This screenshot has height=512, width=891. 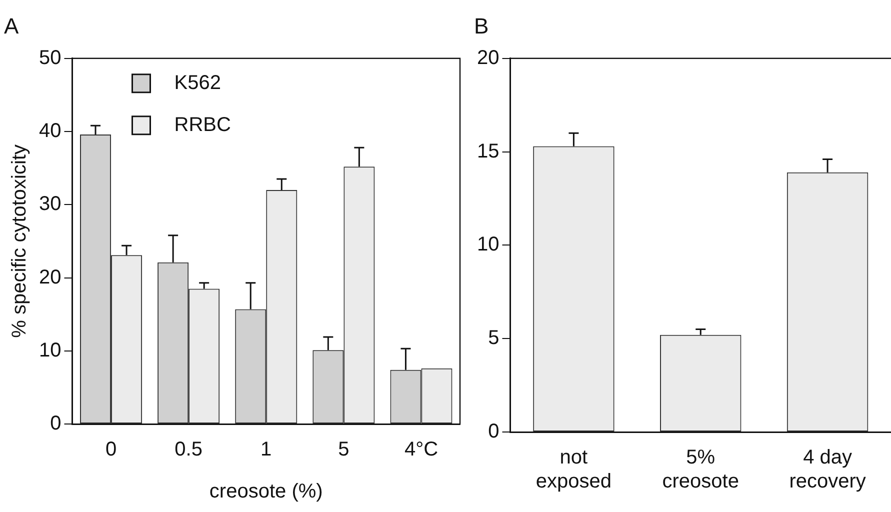 I want to click on x-tick-label: 5, so click(x=344, y=449).